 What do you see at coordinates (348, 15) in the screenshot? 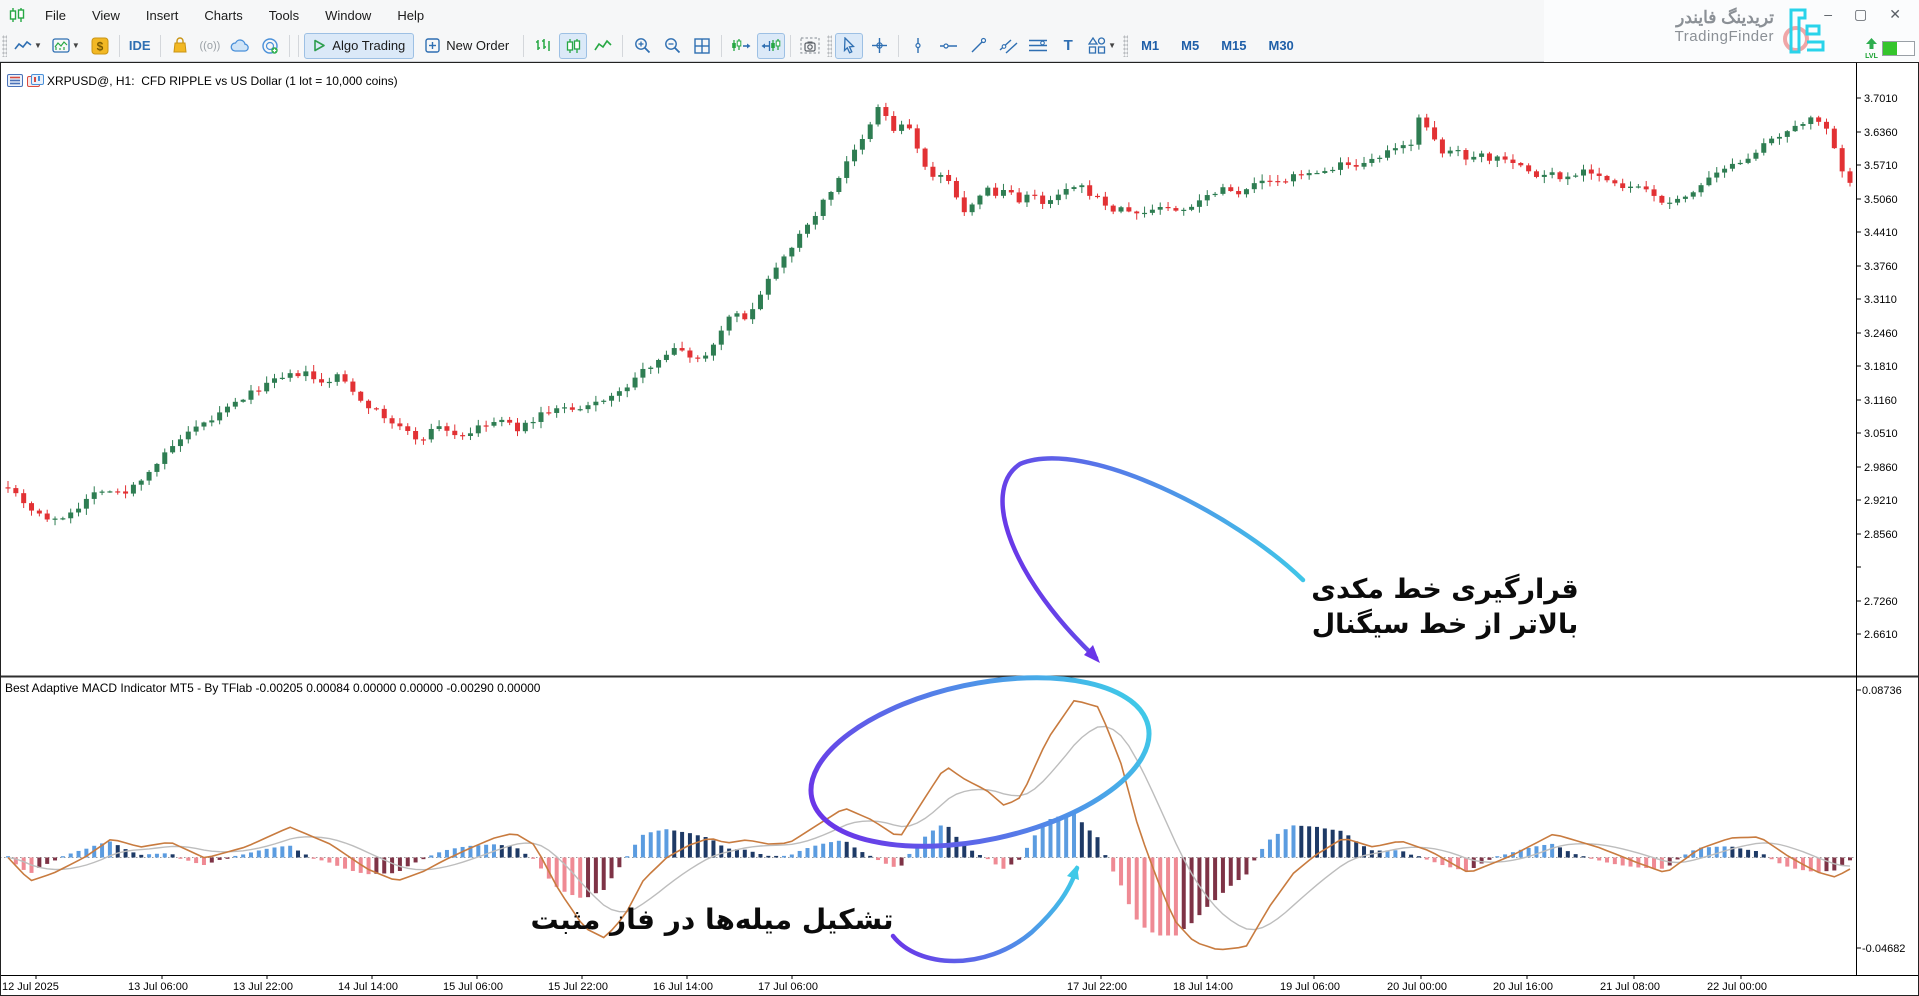
I see `menu-window: Window` at bounding box center [348, 15].